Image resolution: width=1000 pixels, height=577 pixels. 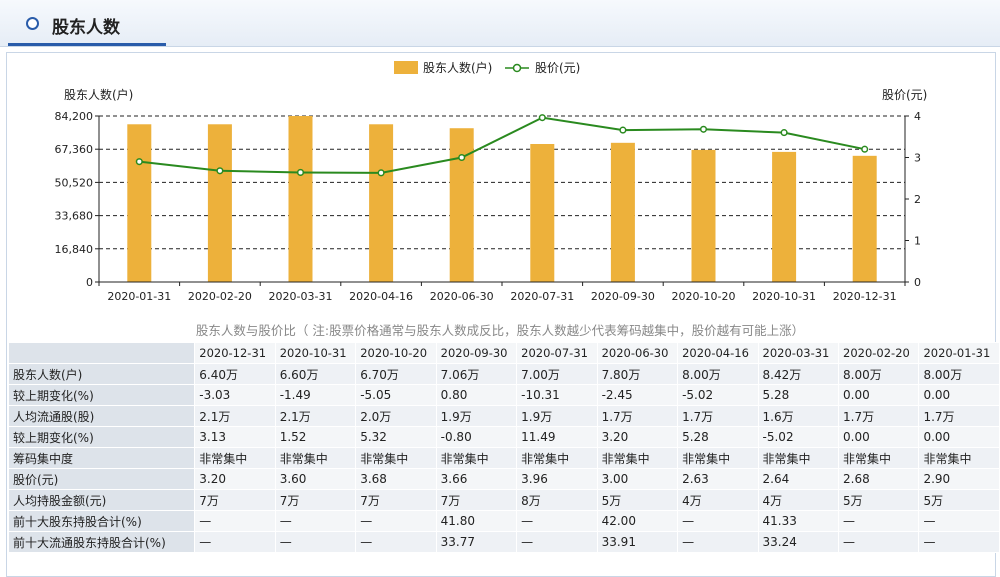 What do you see at coordinates (798, 395) in the screenshot?
I see `table-cell: 5.28` at bounding box center [798, 395].